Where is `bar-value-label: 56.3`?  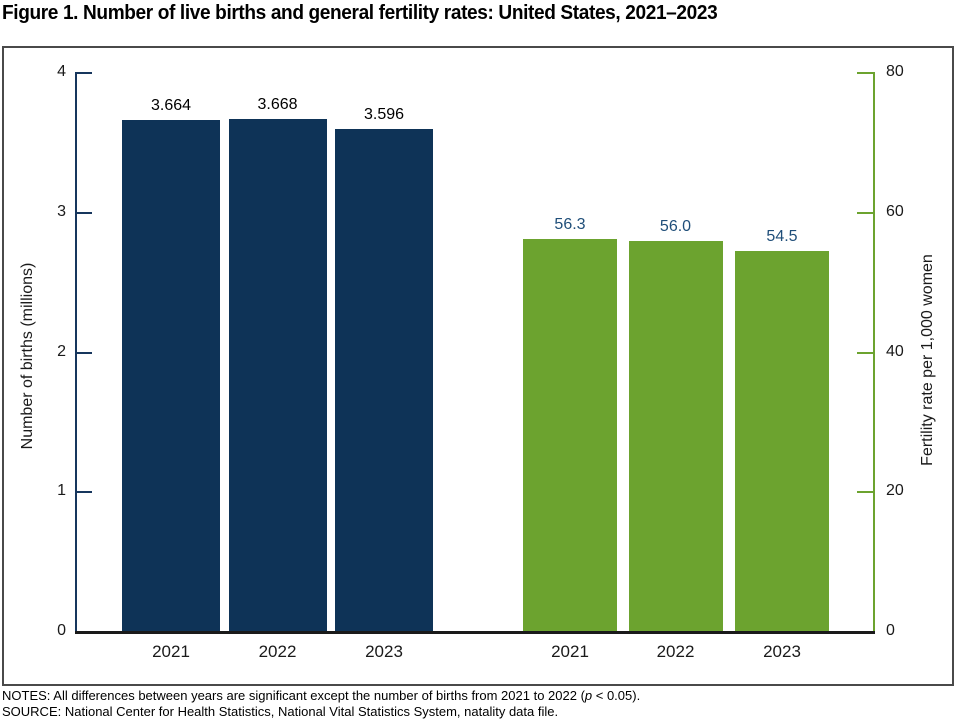 bar-value-label: 56.3 is located at coordinates (570, 224).